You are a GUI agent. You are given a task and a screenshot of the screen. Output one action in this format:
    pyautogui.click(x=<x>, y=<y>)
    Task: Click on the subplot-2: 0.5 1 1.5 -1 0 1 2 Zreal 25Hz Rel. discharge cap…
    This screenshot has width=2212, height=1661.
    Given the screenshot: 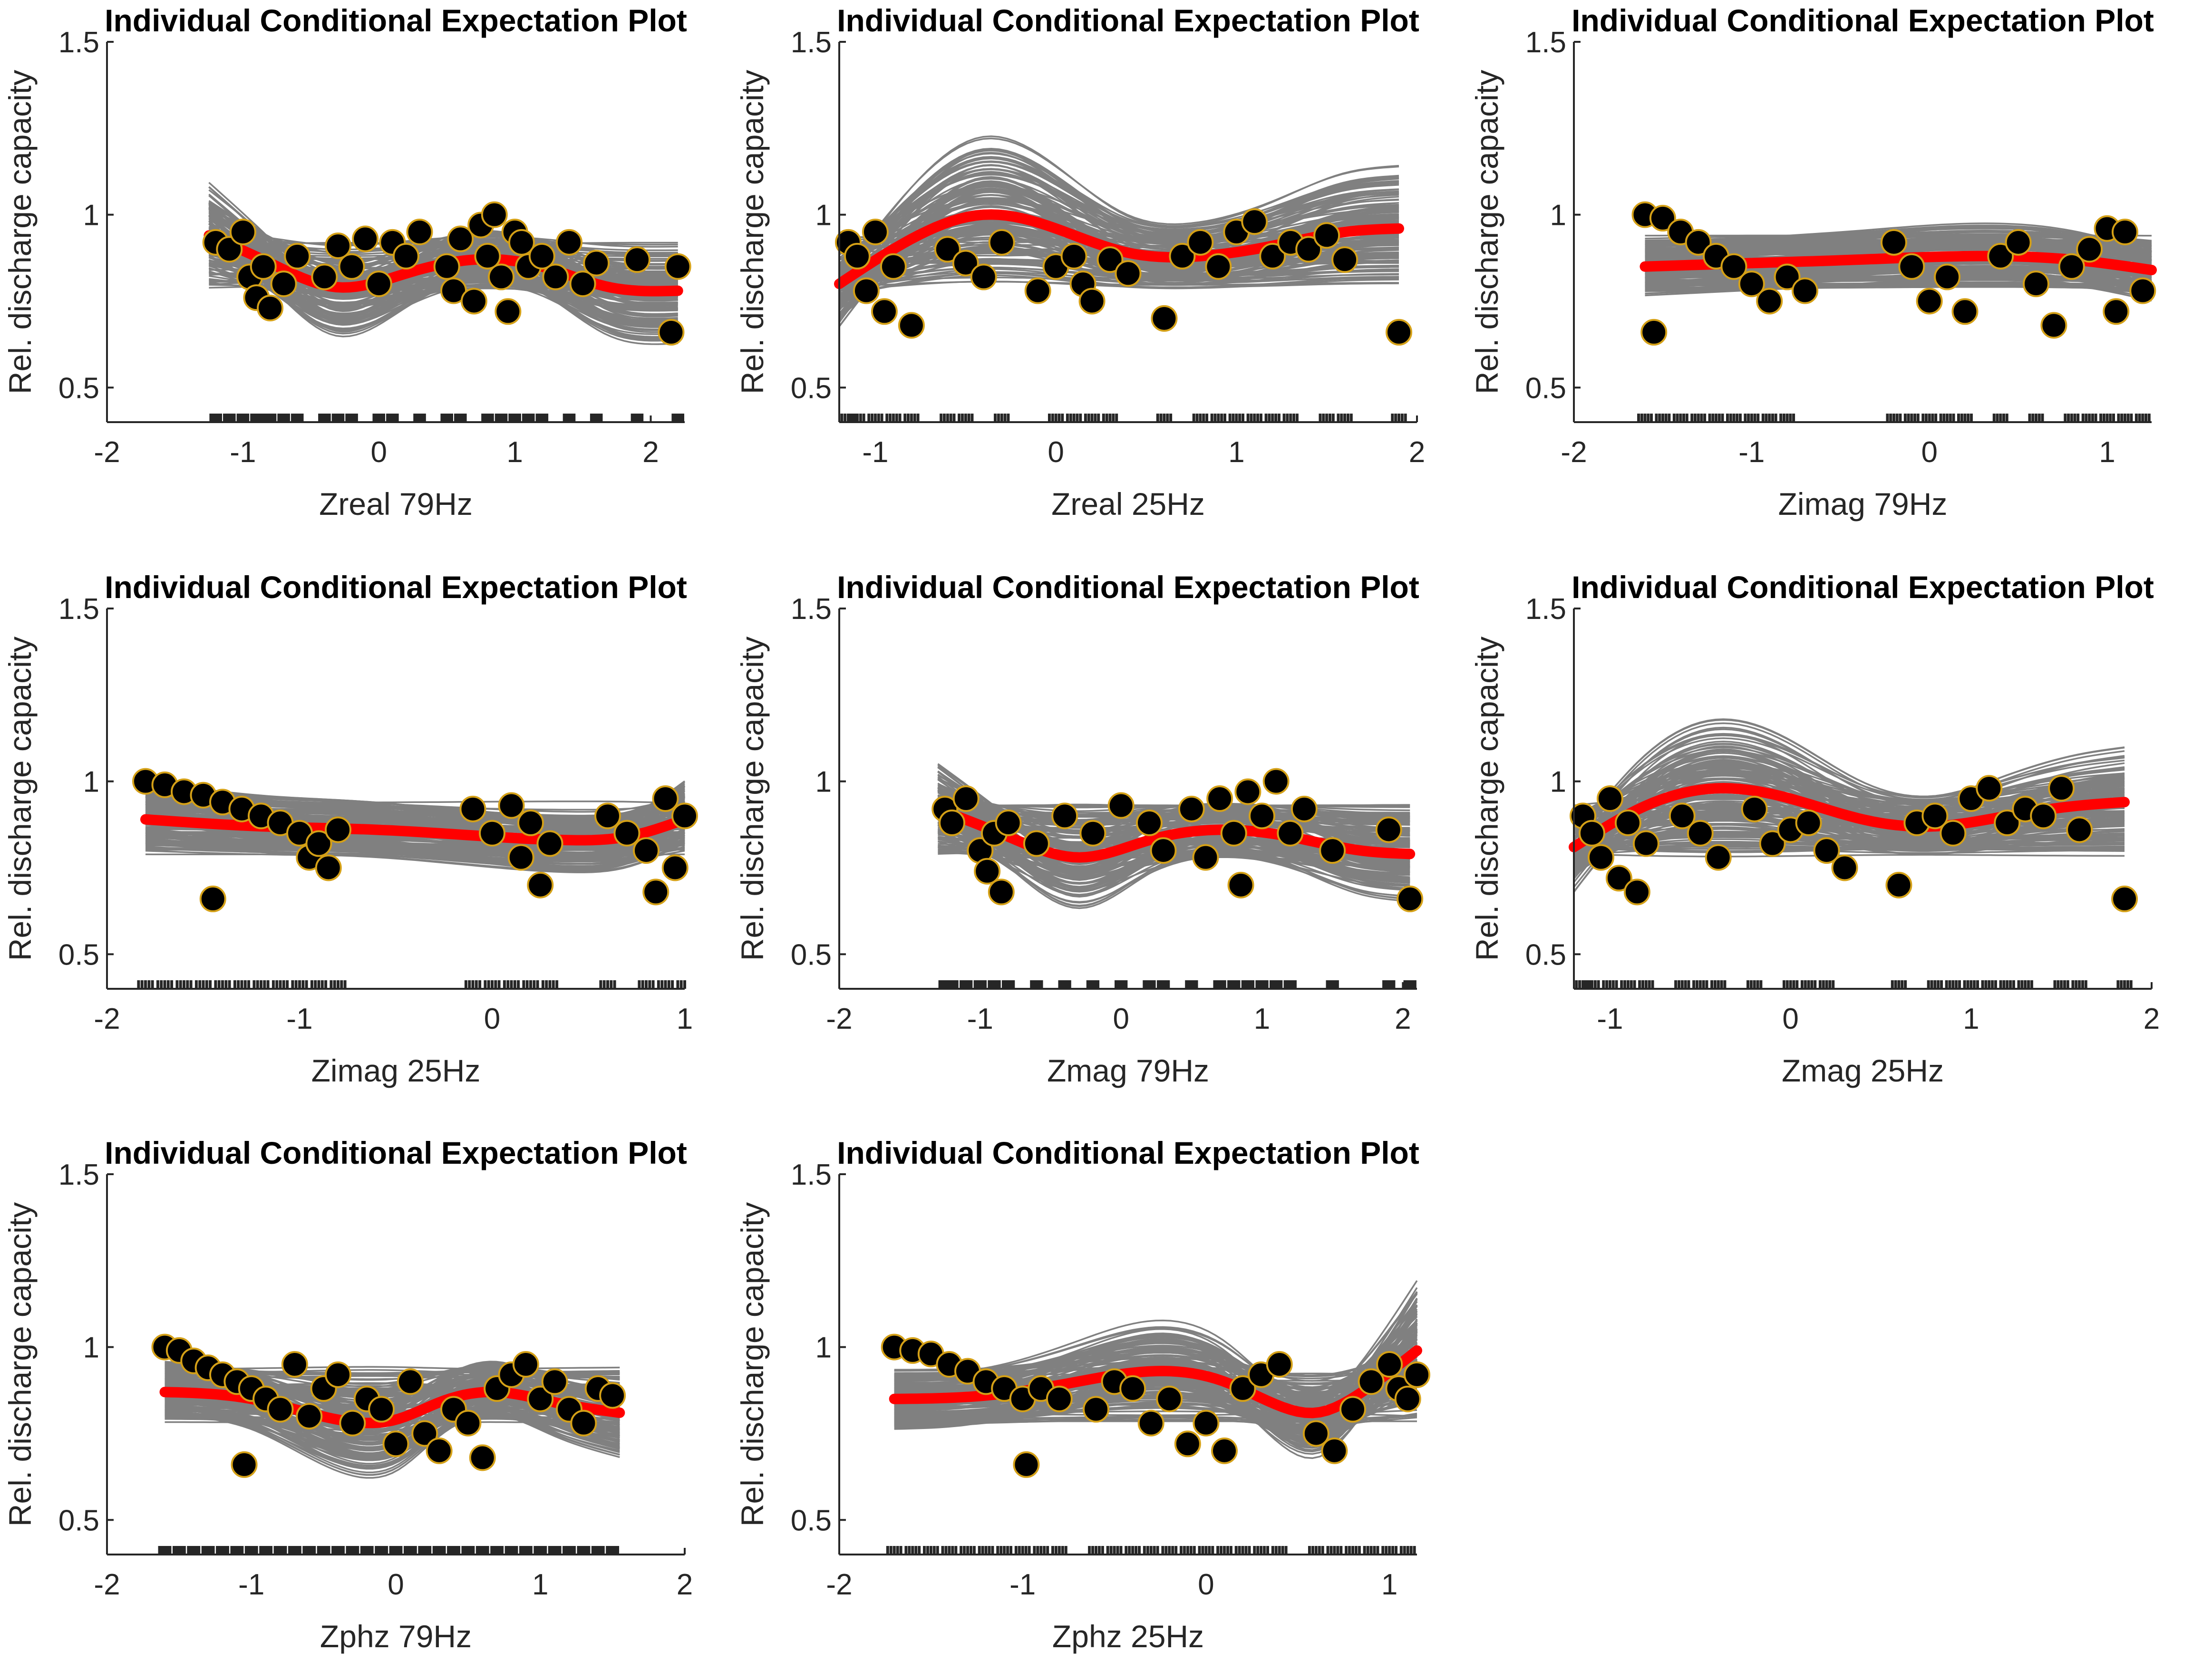 What is the action you would take?
    pyautogui.click(x=1080, y=262)
    